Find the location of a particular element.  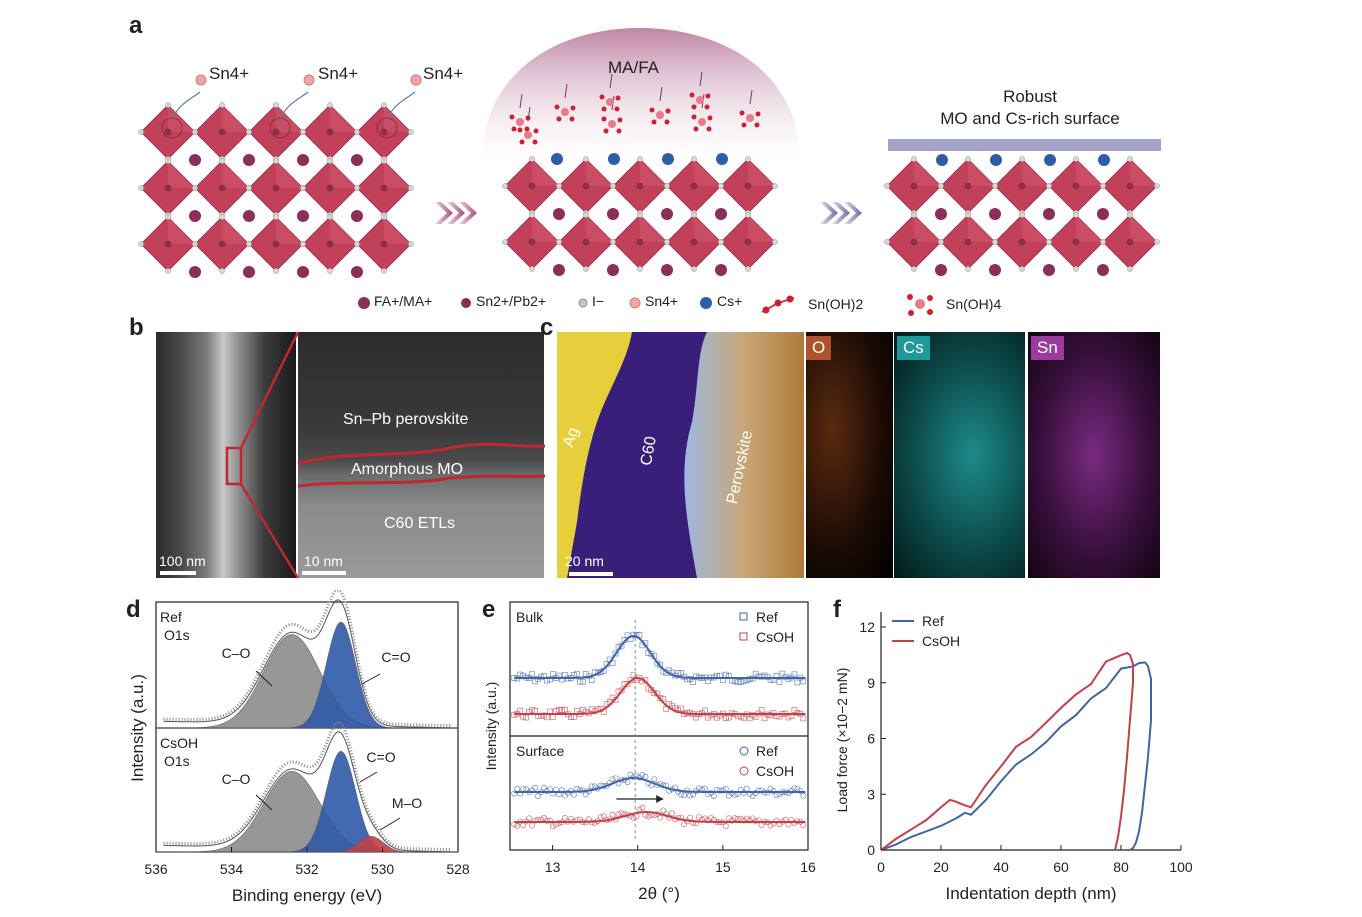

subplot-title: Surface is located at coordinates (540, 751).